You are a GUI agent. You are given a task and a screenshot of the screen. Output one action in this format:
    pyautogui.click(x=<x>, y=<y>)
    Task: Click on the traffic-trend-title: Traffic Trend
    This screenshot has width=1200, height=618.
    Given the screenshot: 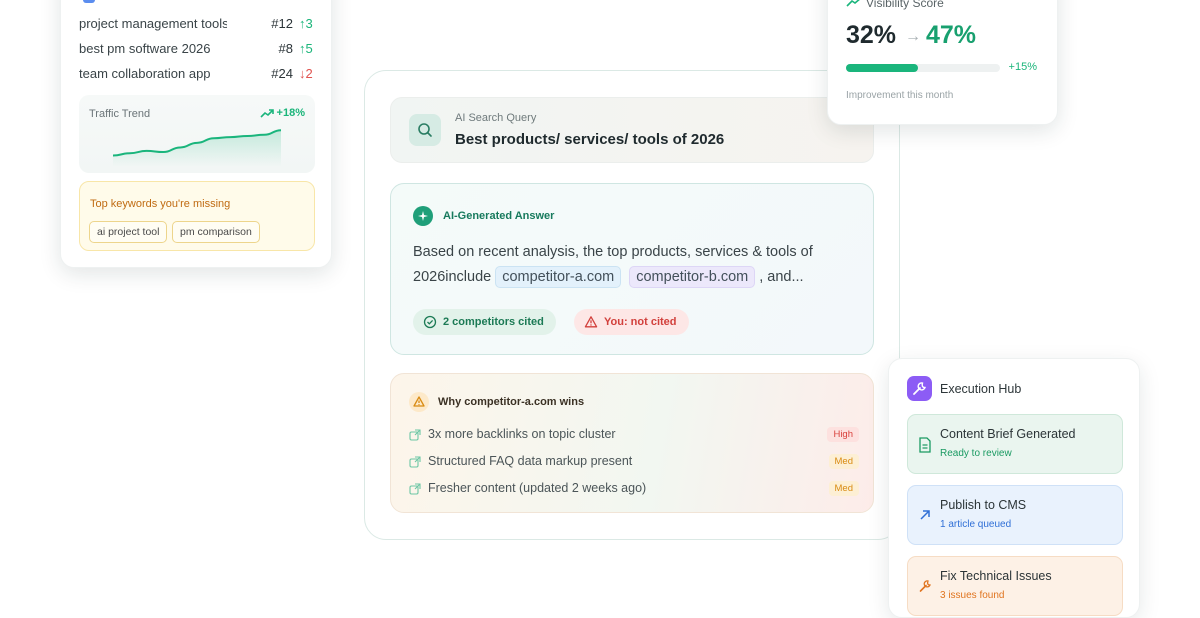 What is the action you would take?
    pyautogui.click(x=120, y=114)
    